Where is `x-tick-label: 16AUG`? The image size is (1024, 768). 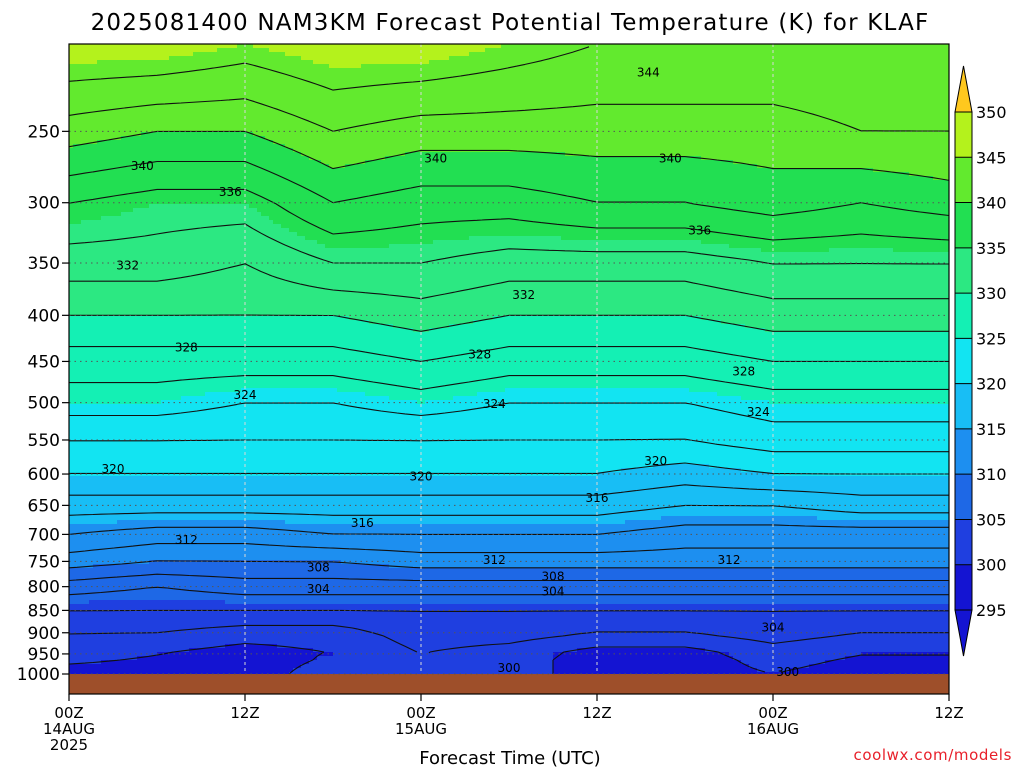 x-tick-label: 16AUG is located at coordinates (773, 729).